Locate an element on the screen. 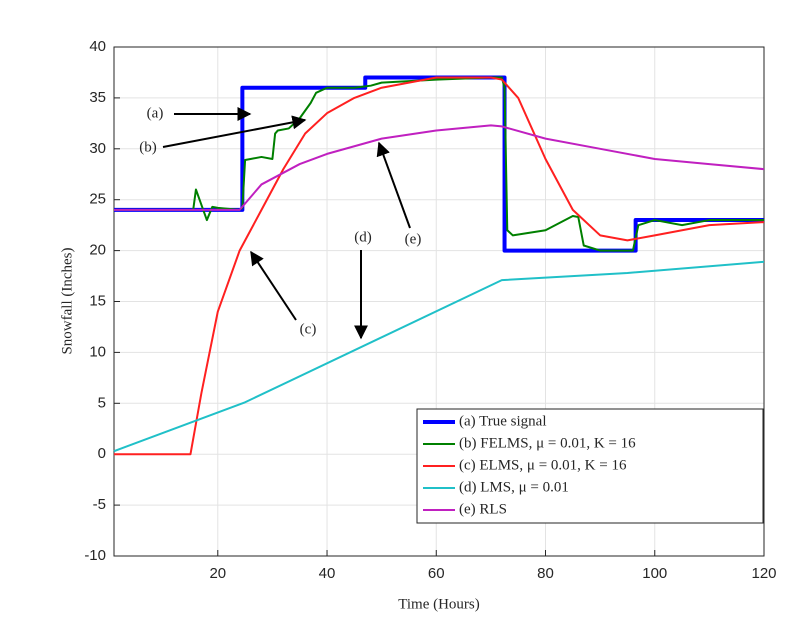  y-tick-label: 0 is located at coordinates (102, 453).